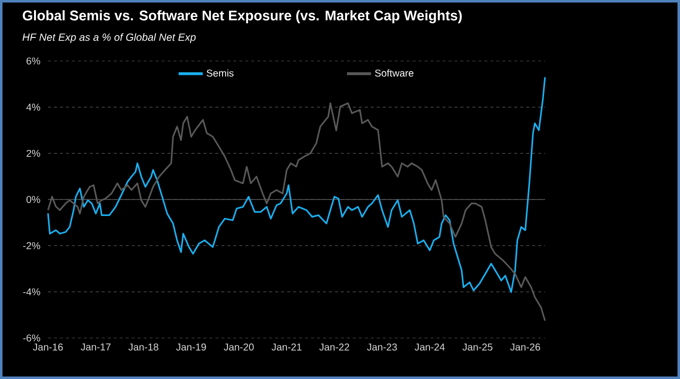  What do you see at coordinates (31, 338) in the screenshot?
I see `y-tick-label: -6%` at bounding box center [31, 338].